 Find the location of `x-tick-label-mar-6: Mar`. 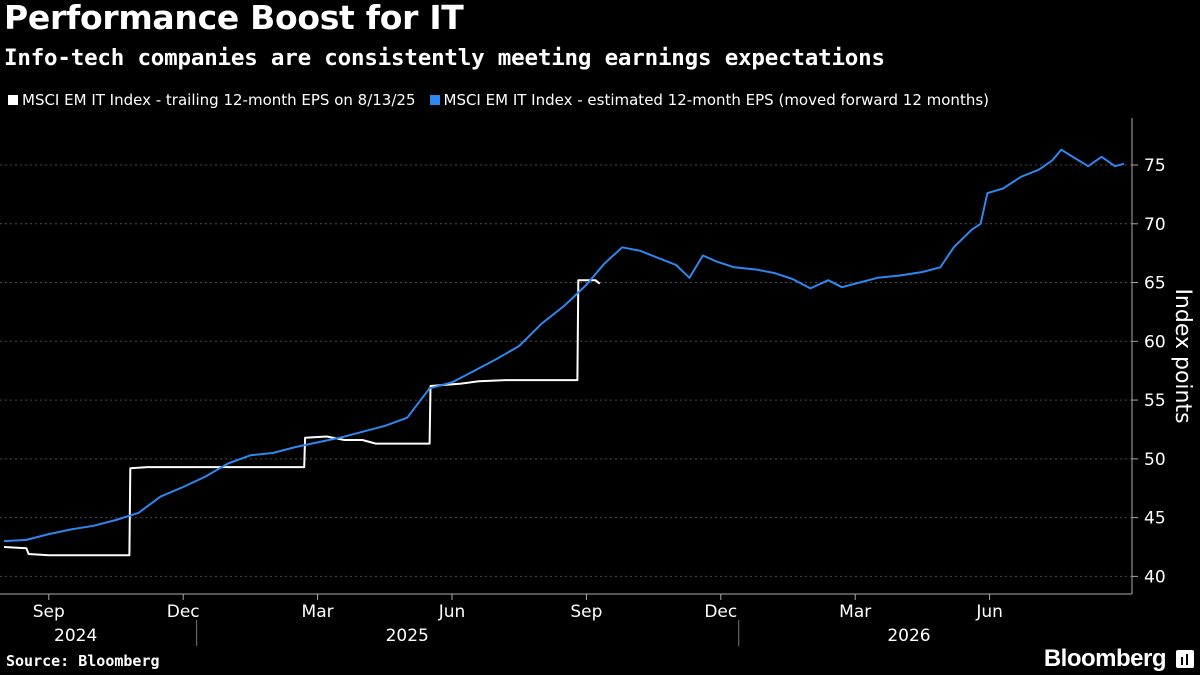

x-tick-label-mar-6: Mar is located at coordinates (855, 612).